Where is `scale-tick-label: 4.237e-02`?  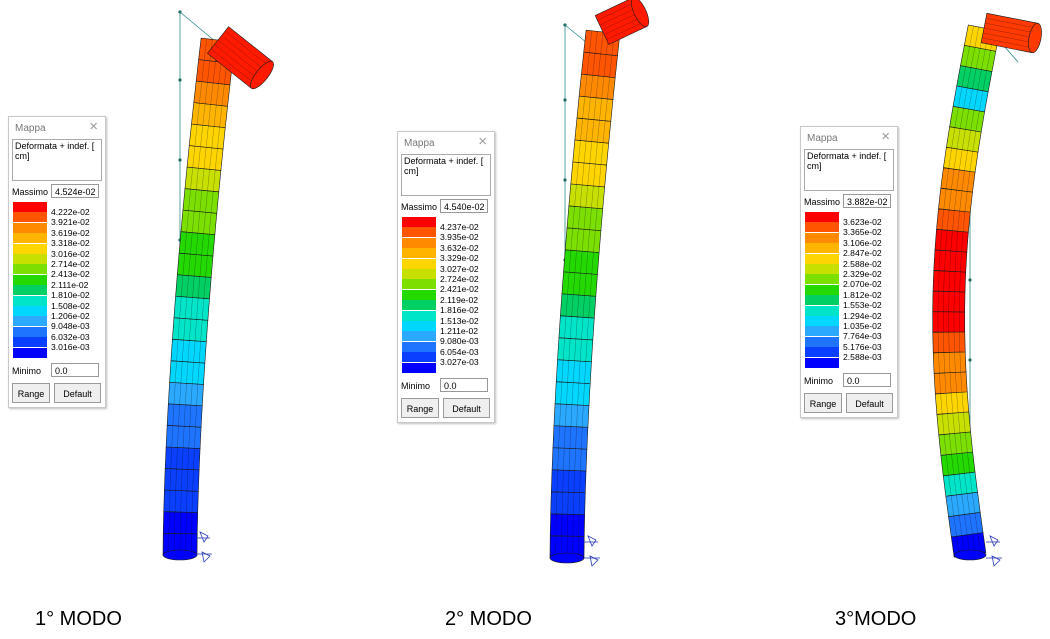
scale-tick-label: 4.237e-02 is located at coordinates (459, 227).